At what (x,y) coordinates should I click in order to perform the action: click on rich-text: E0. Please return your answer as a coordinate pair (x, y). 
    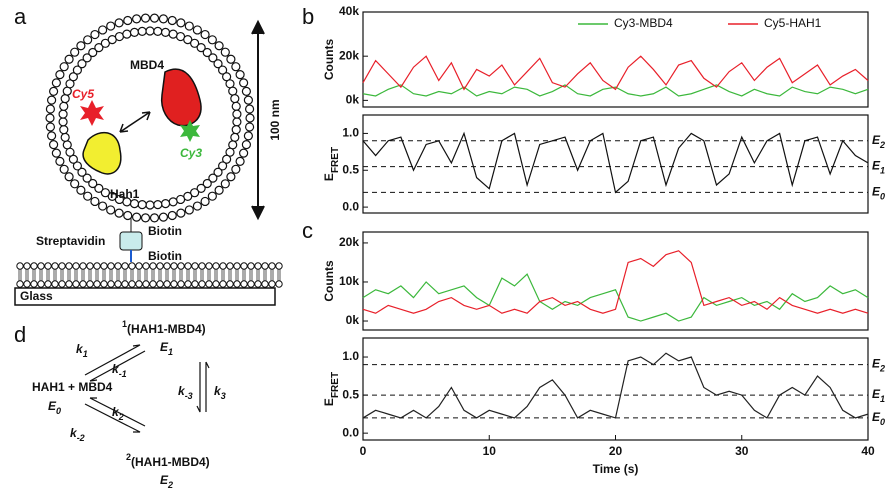
    Looking at the image, I should click on (54, 407).